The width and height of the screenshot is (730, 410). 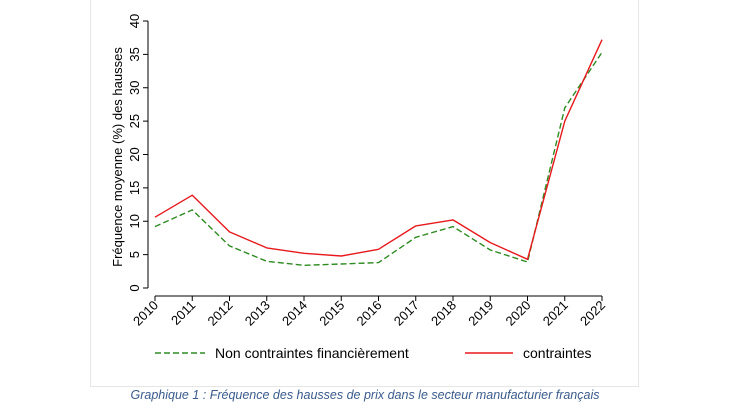 I want to click on x-tick-label: 2019, so click(x=480, y=313).